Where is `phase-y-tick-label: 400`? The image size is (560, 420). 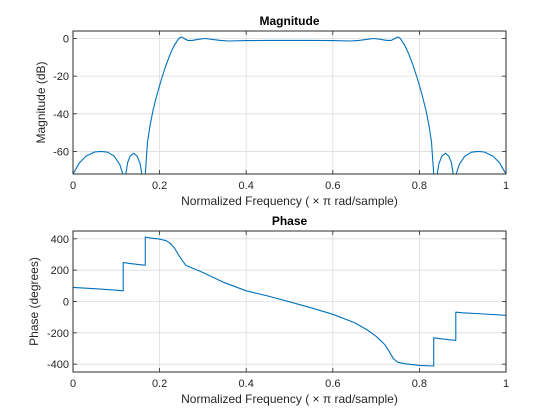 phase-y-tick-label: 400 is located at coordinates (60, 240).